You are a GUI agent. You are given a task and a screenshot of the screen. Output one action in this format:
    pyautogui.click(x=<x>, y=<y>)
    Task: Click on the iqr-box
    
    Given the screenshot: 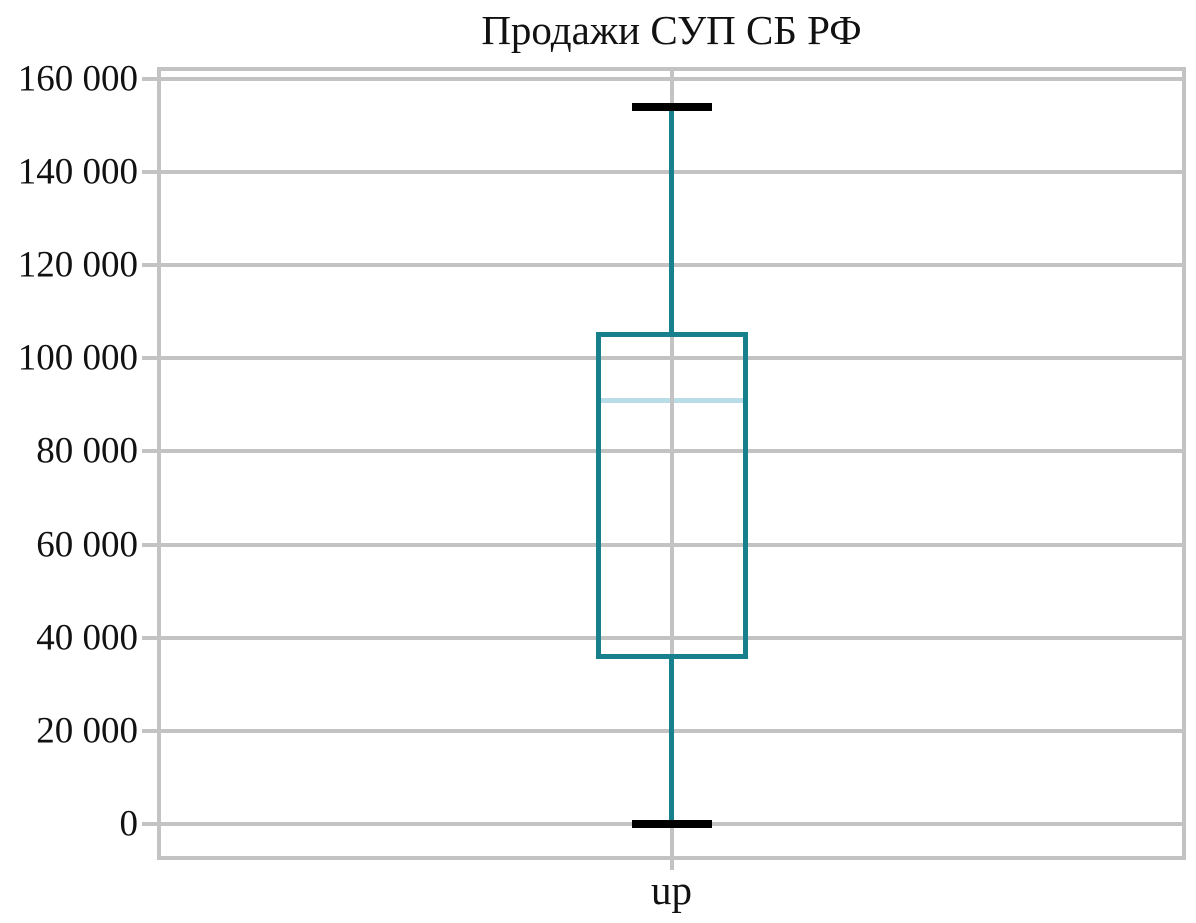 What is the action you would take?
    pyautogui.click(x=671, y=495)
    